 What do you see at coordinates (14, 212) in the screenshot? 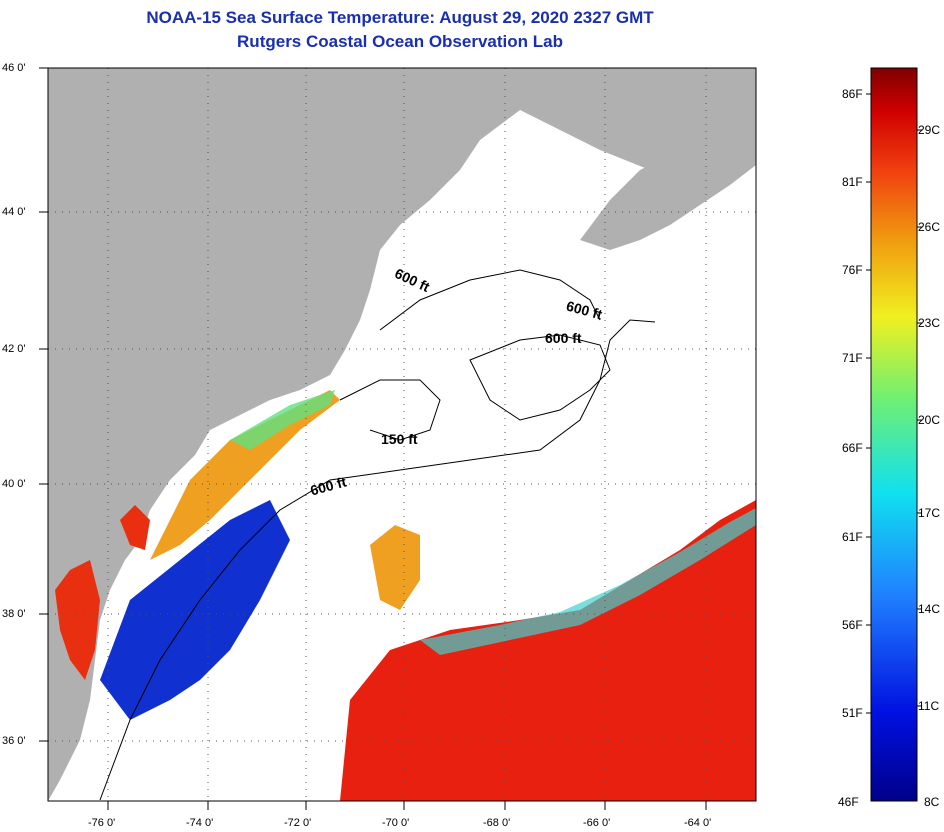
I see `lat-label: 44 0'` at bounding box center [14, 212].